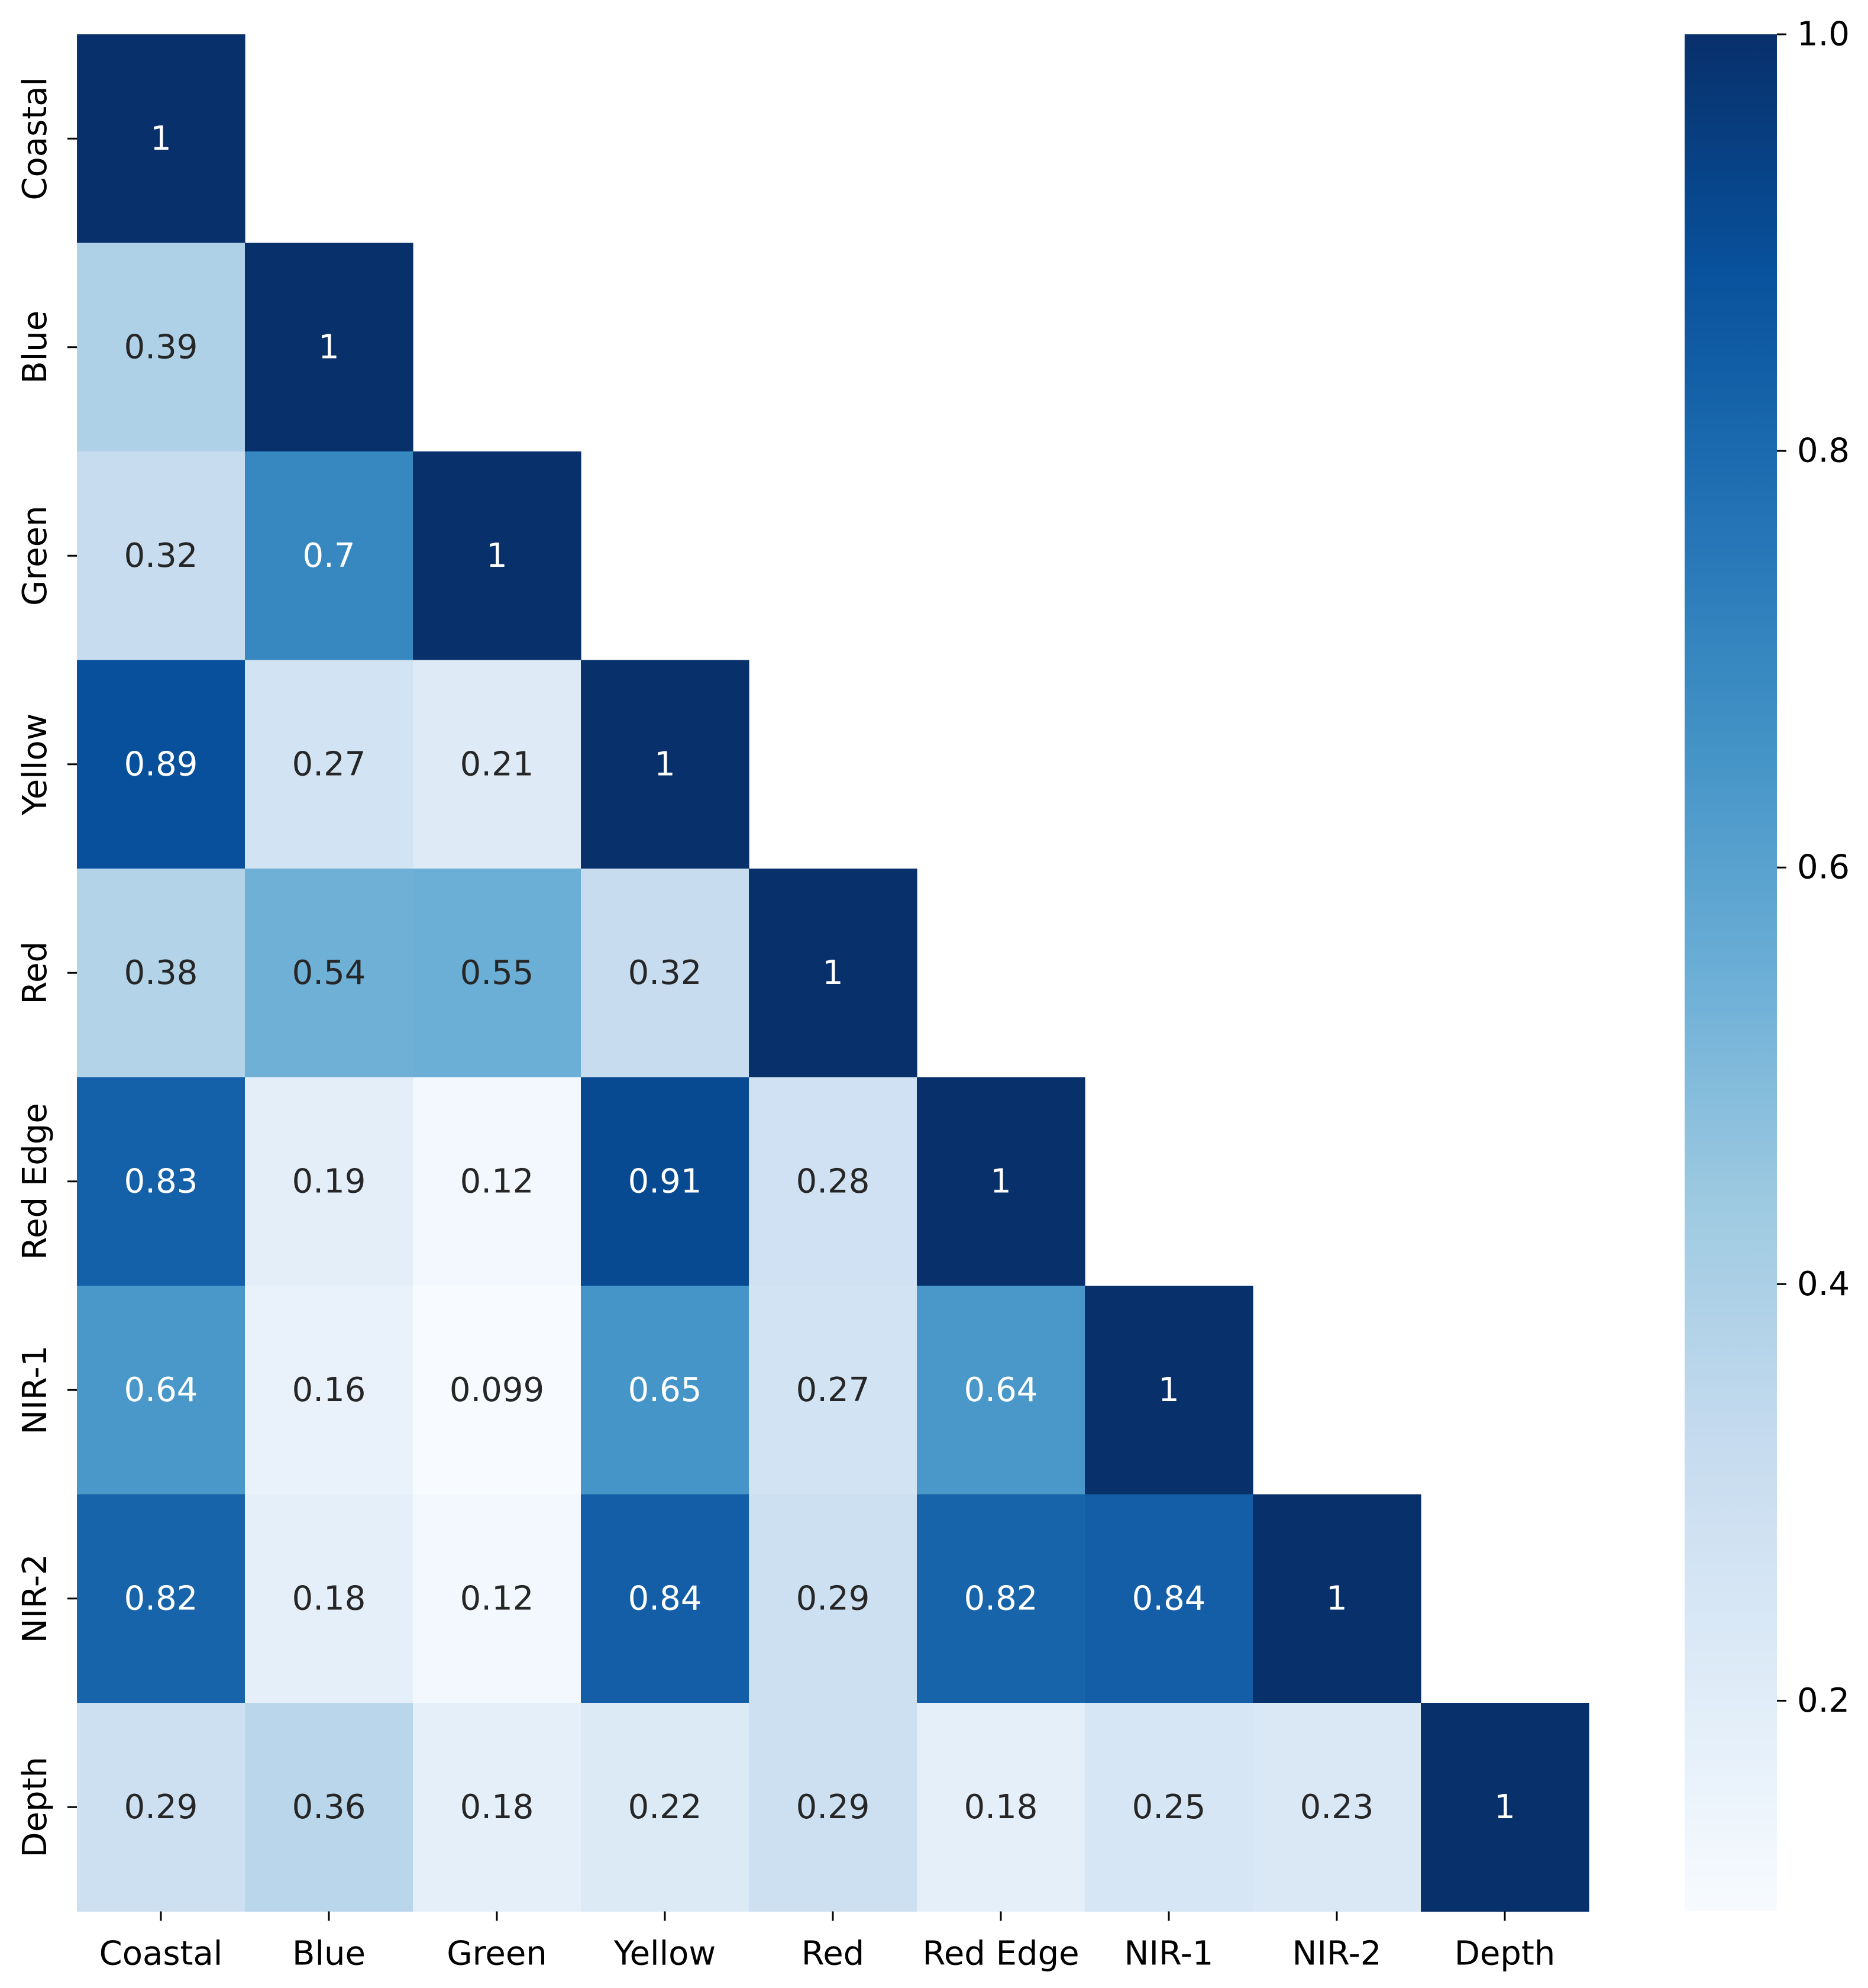  Describe the element at coordinates (1168, 1390) in the screenshot. I see `cell-annotation-nir-1-nir-1: 1` at that location.